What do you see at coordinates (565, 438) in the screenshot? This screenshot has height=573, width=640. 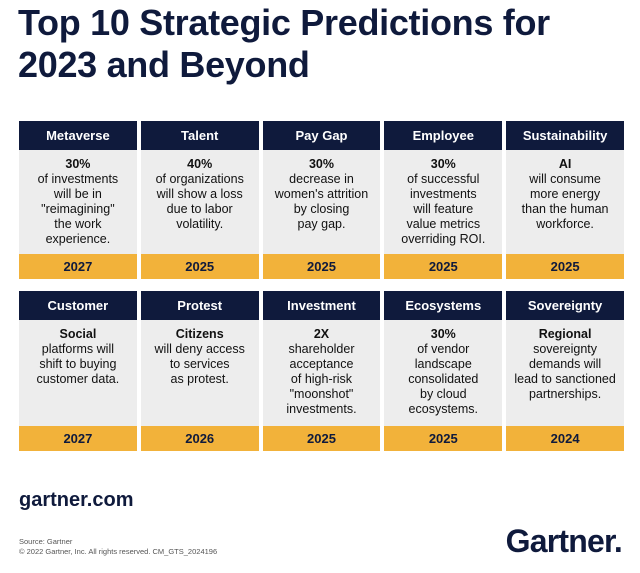 I see `card-year: 2024` at bounding box center [565, 438].